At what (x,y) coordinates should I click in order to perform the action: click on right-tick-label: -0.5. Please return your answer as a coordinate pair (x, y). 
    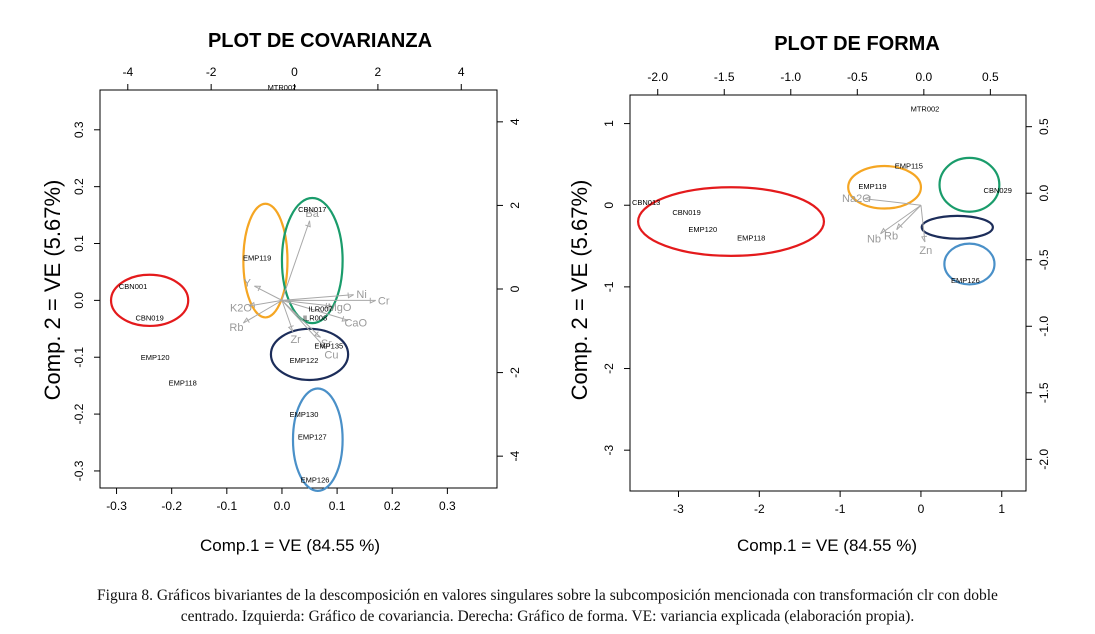
    Looking at the image, I should click on (1044, 259).